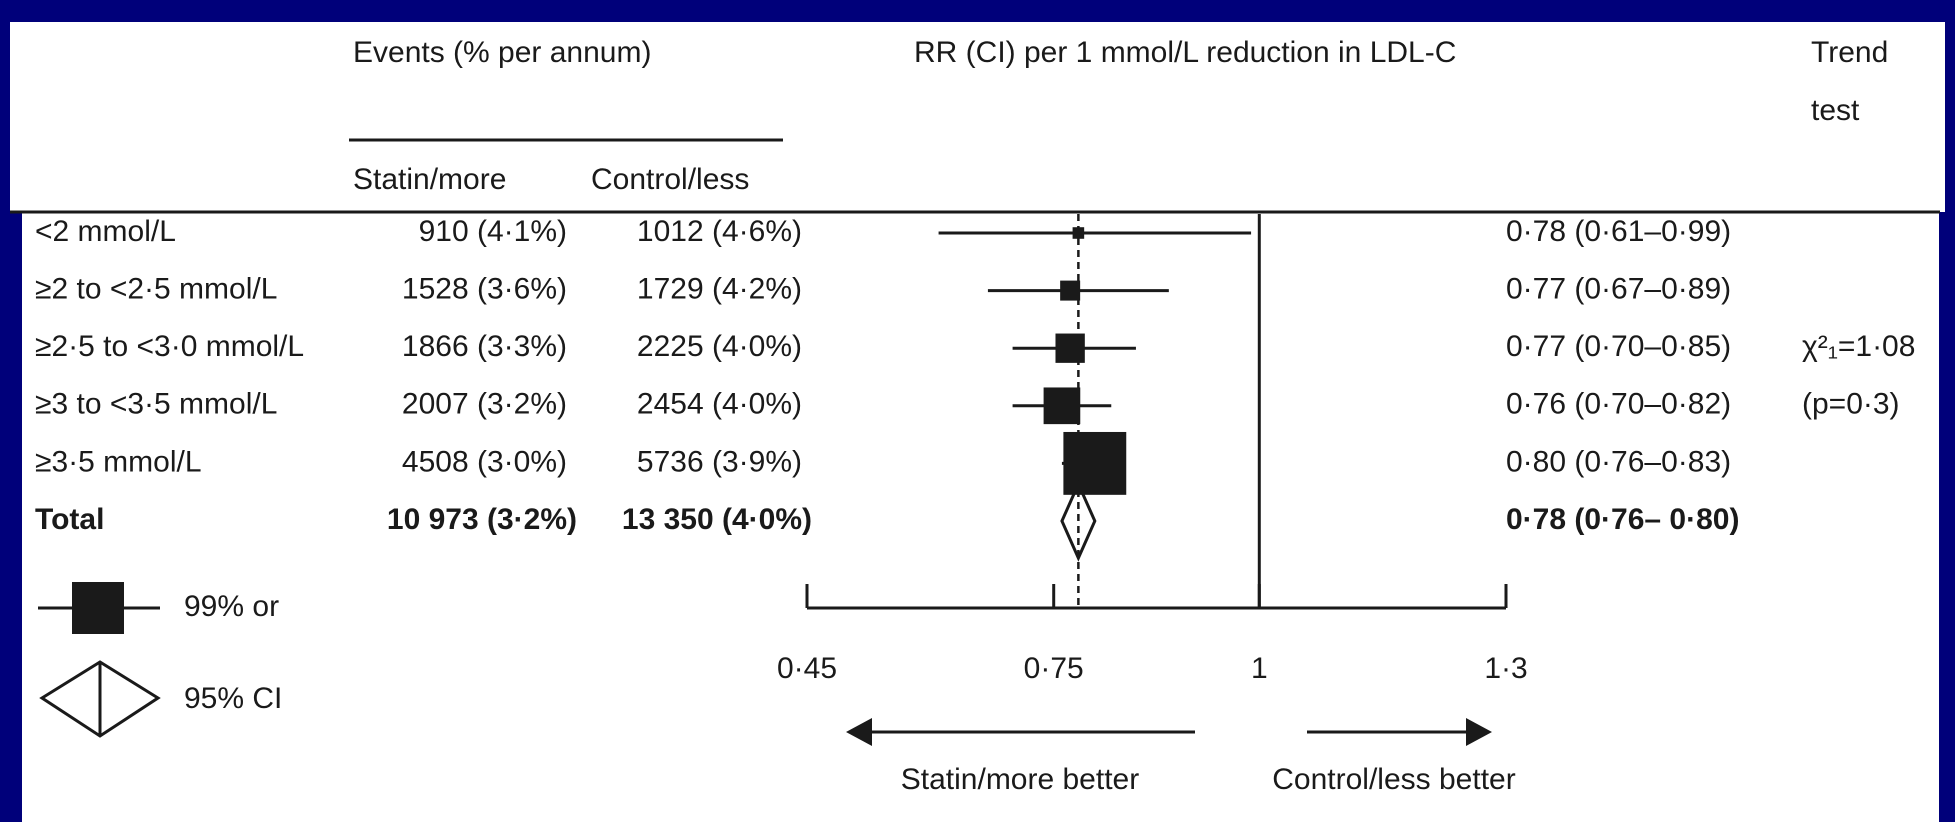 Image resolution: width=1955 pixels, height=822 pixels. What do you see at coordinates (1858, 346) in the screenshot?
I see `trend-test: χ²₁=1·08` at bounding box center [1858, 346].